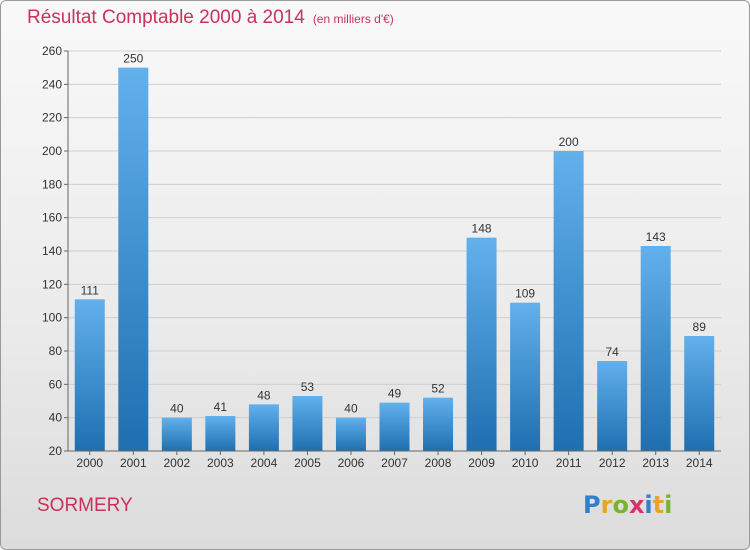 This screenshot has height=550, width=750. Describe the element at coordinates (52, 51) in the screenshot. I see `y-tick-label: 260` at that location.